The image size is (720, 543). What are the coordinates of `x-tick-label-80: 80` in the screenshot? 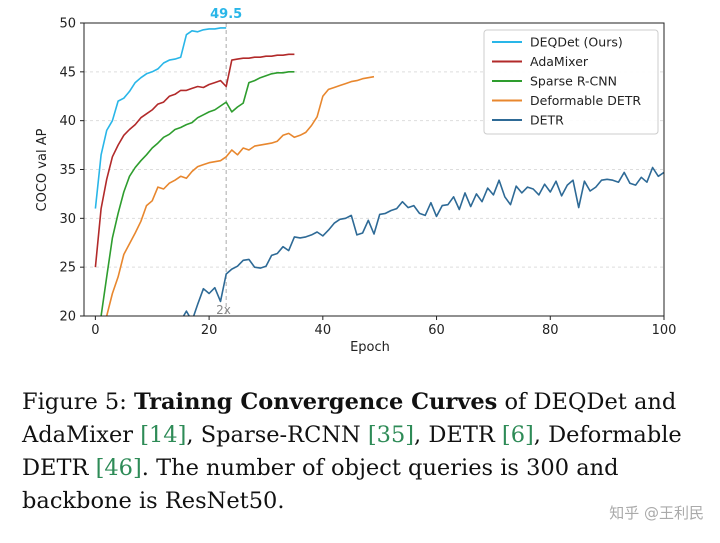 It's located at (550, 330).